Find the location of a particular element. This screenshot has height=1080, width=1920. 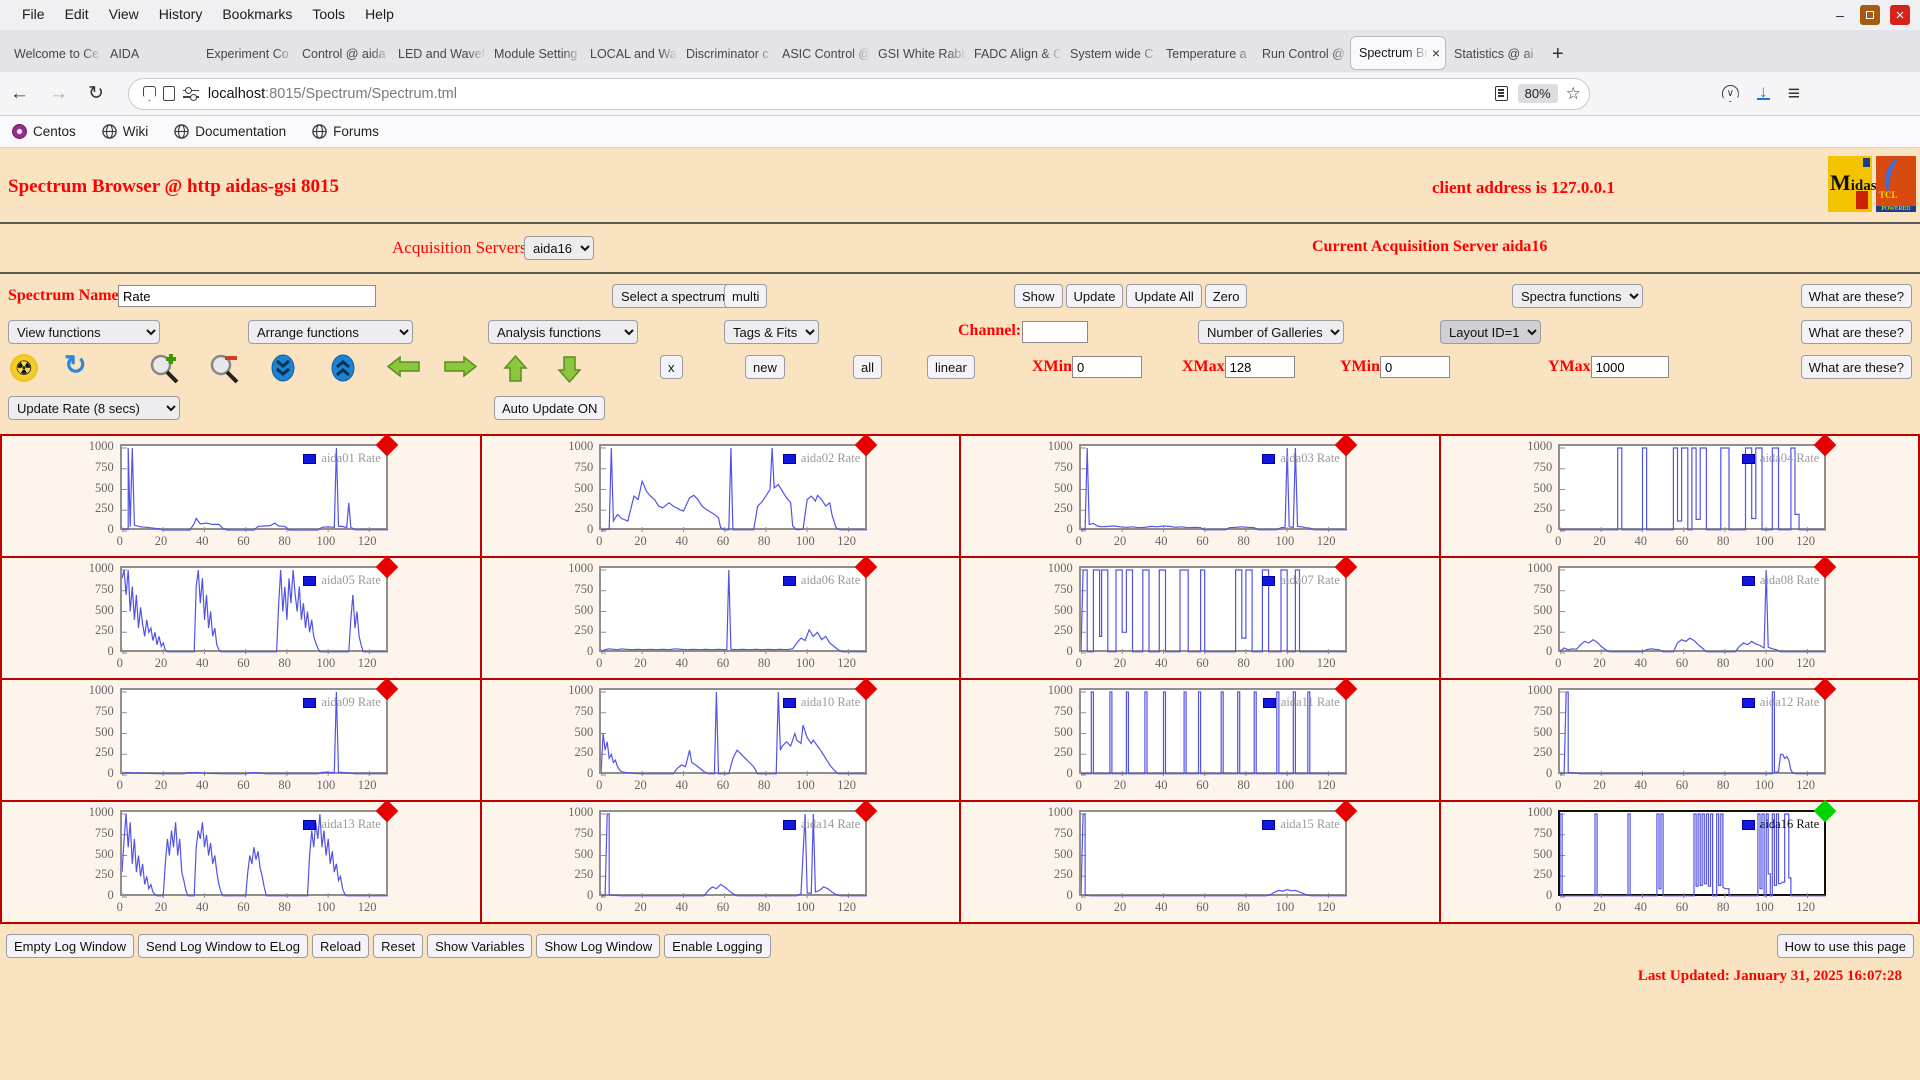

spectrum-cell-aida11: 0 250 500 750 1000 0 20 40 60 80 100 120 aida11 Rate is located at coordinates (1200, 738).